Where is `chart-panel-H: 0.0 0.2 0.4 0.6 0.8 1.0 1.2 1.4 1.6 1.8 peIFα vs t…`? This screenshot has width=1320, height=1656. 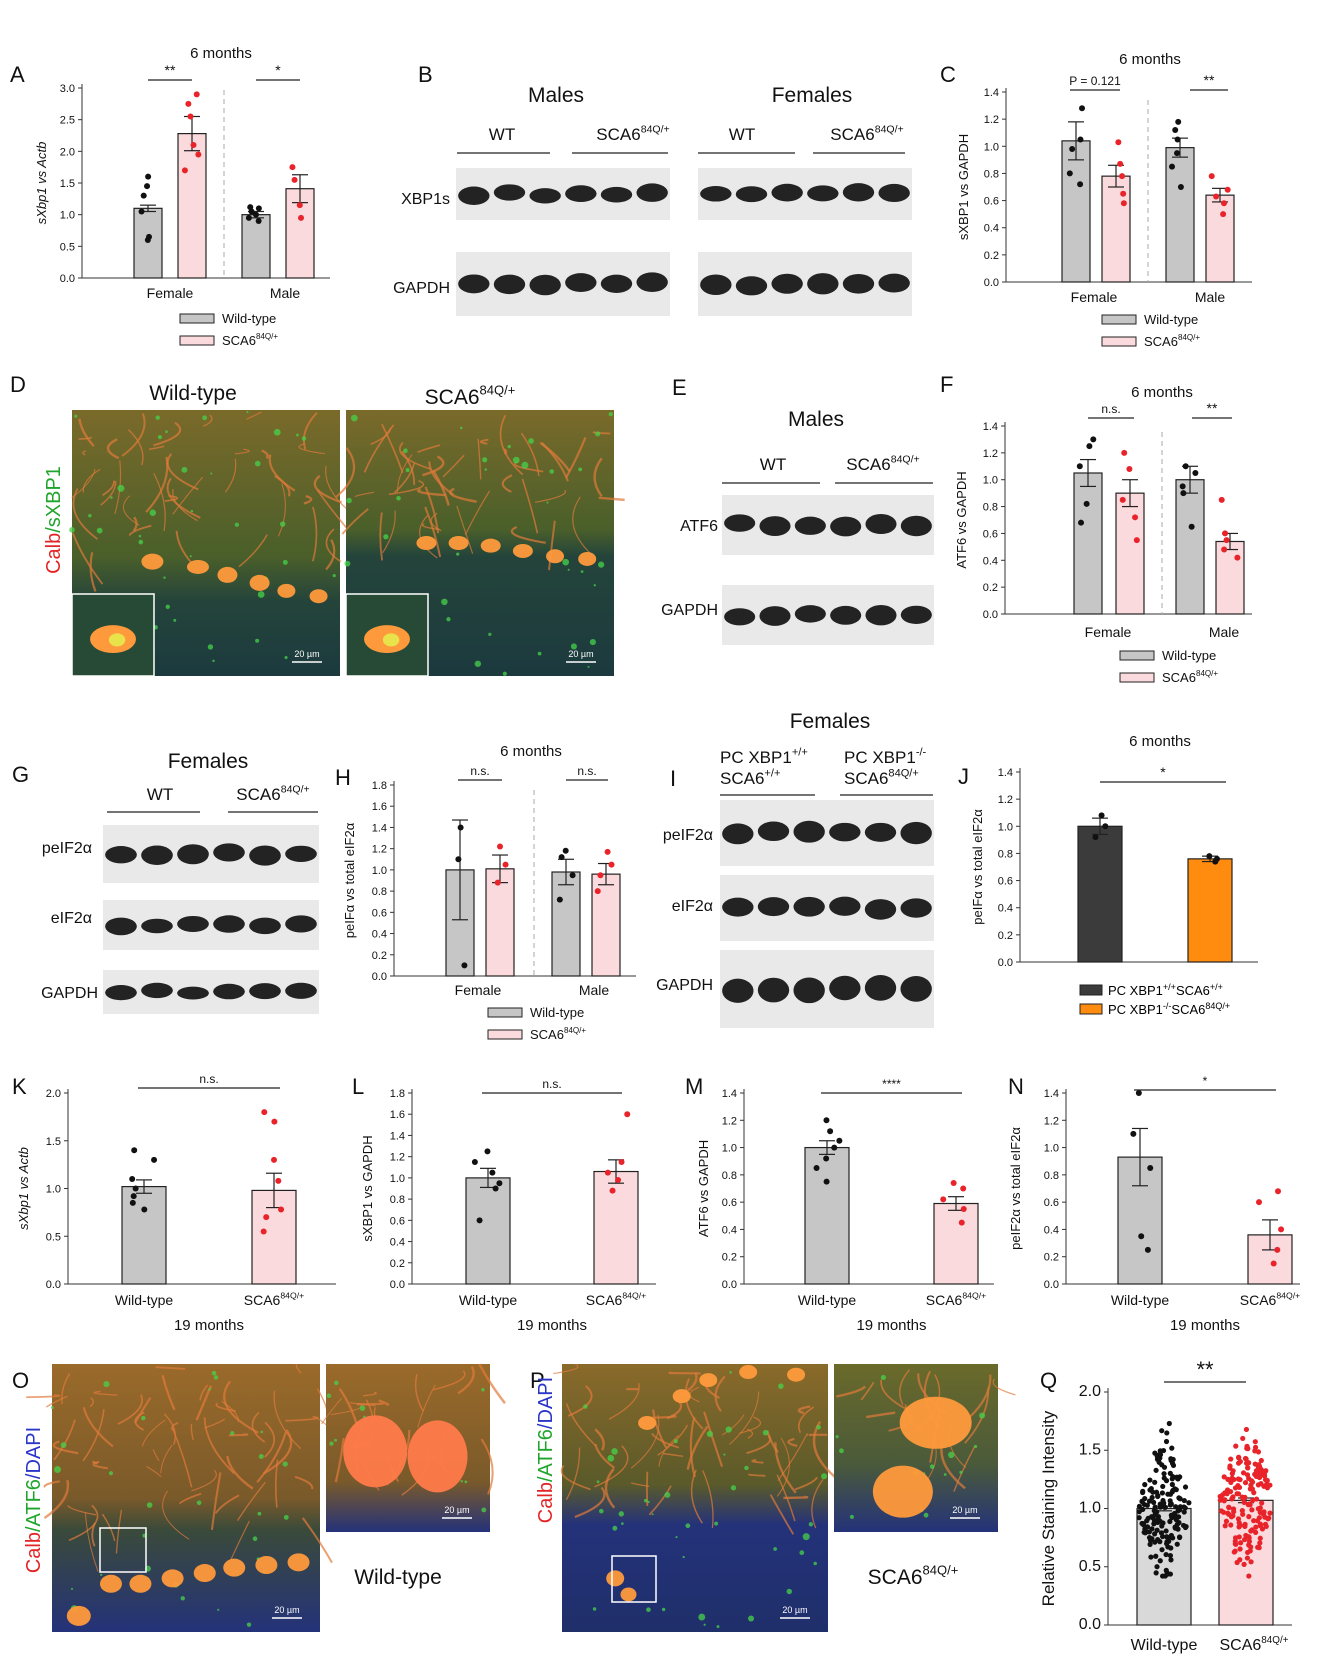
chart-panel-H: 0.0 0.2 0.4 0.6 0.8 1.0 1.2 1.4 1.6 1.8 peIFα vs t… is located at coordinates (489, 892).